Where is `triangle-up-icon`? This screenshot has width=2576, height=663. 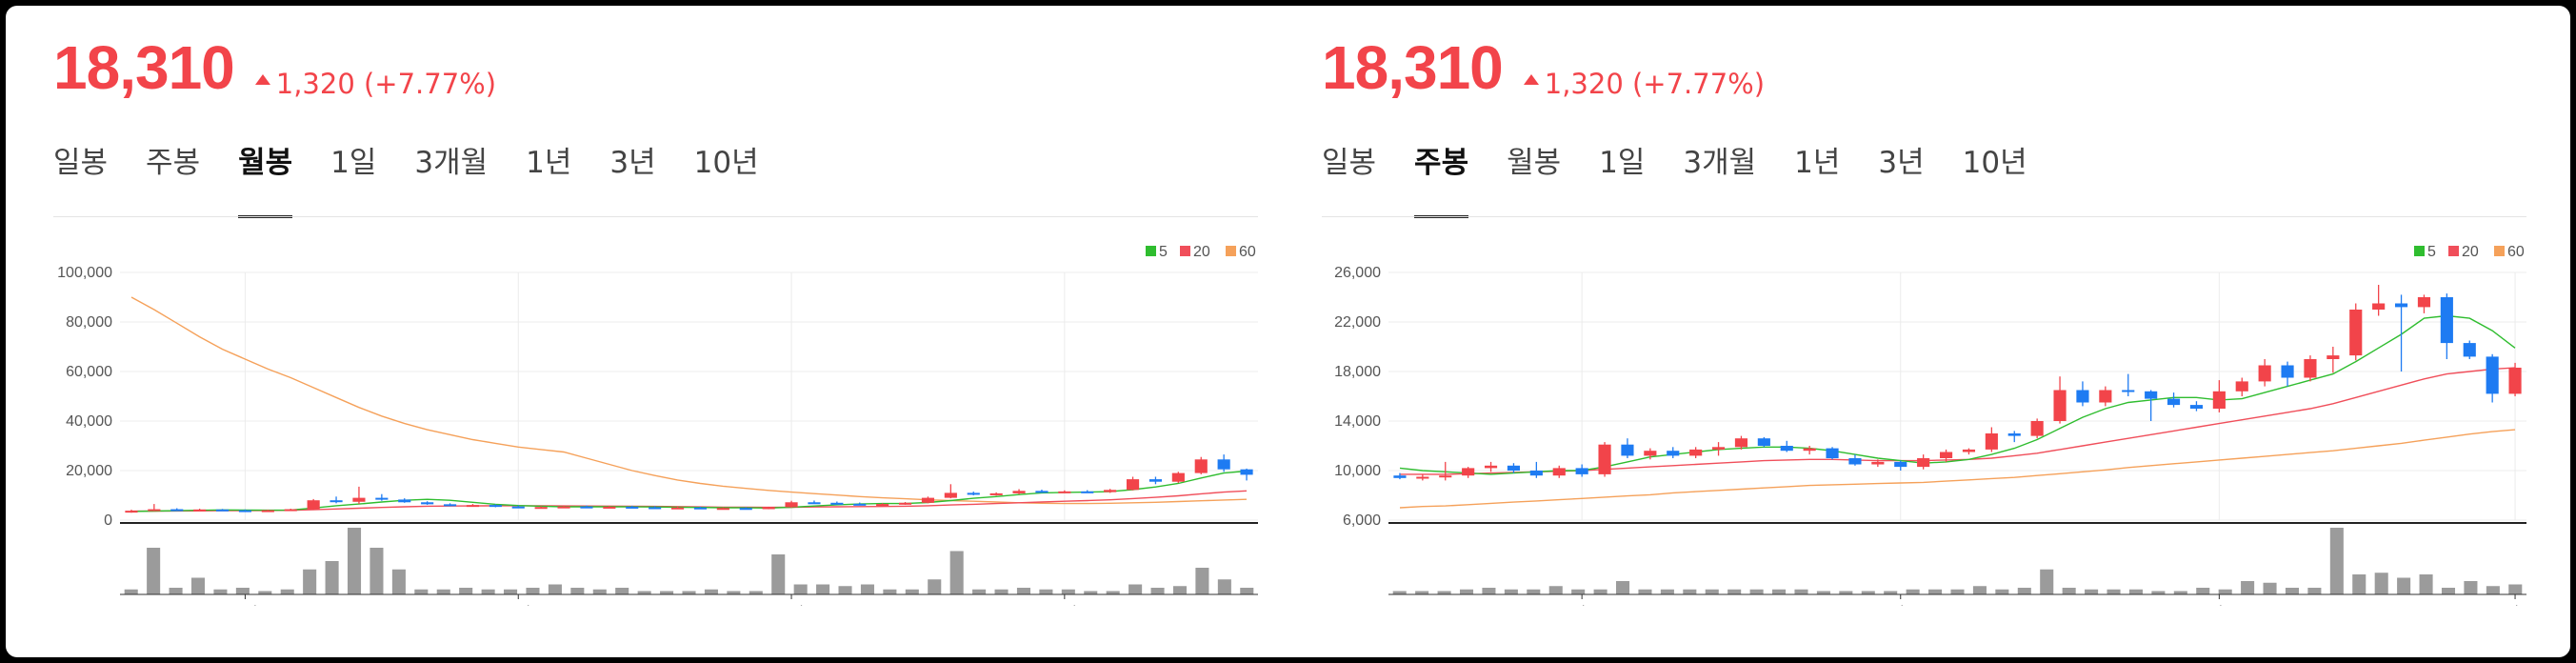 triangle-up-icon is located at coordinates (1531, 79).